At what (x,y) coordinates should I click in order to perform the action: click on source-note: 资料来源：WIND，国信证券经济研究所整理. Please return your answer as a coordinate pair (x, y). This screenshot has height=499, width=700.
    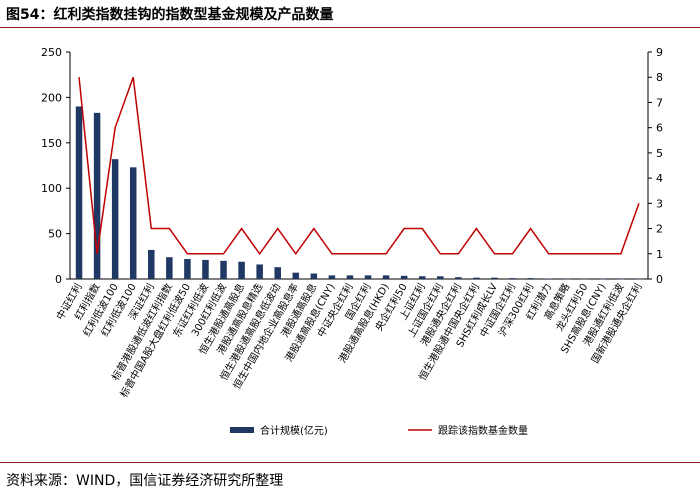
    Looking at the image, I should click on (145, 481).